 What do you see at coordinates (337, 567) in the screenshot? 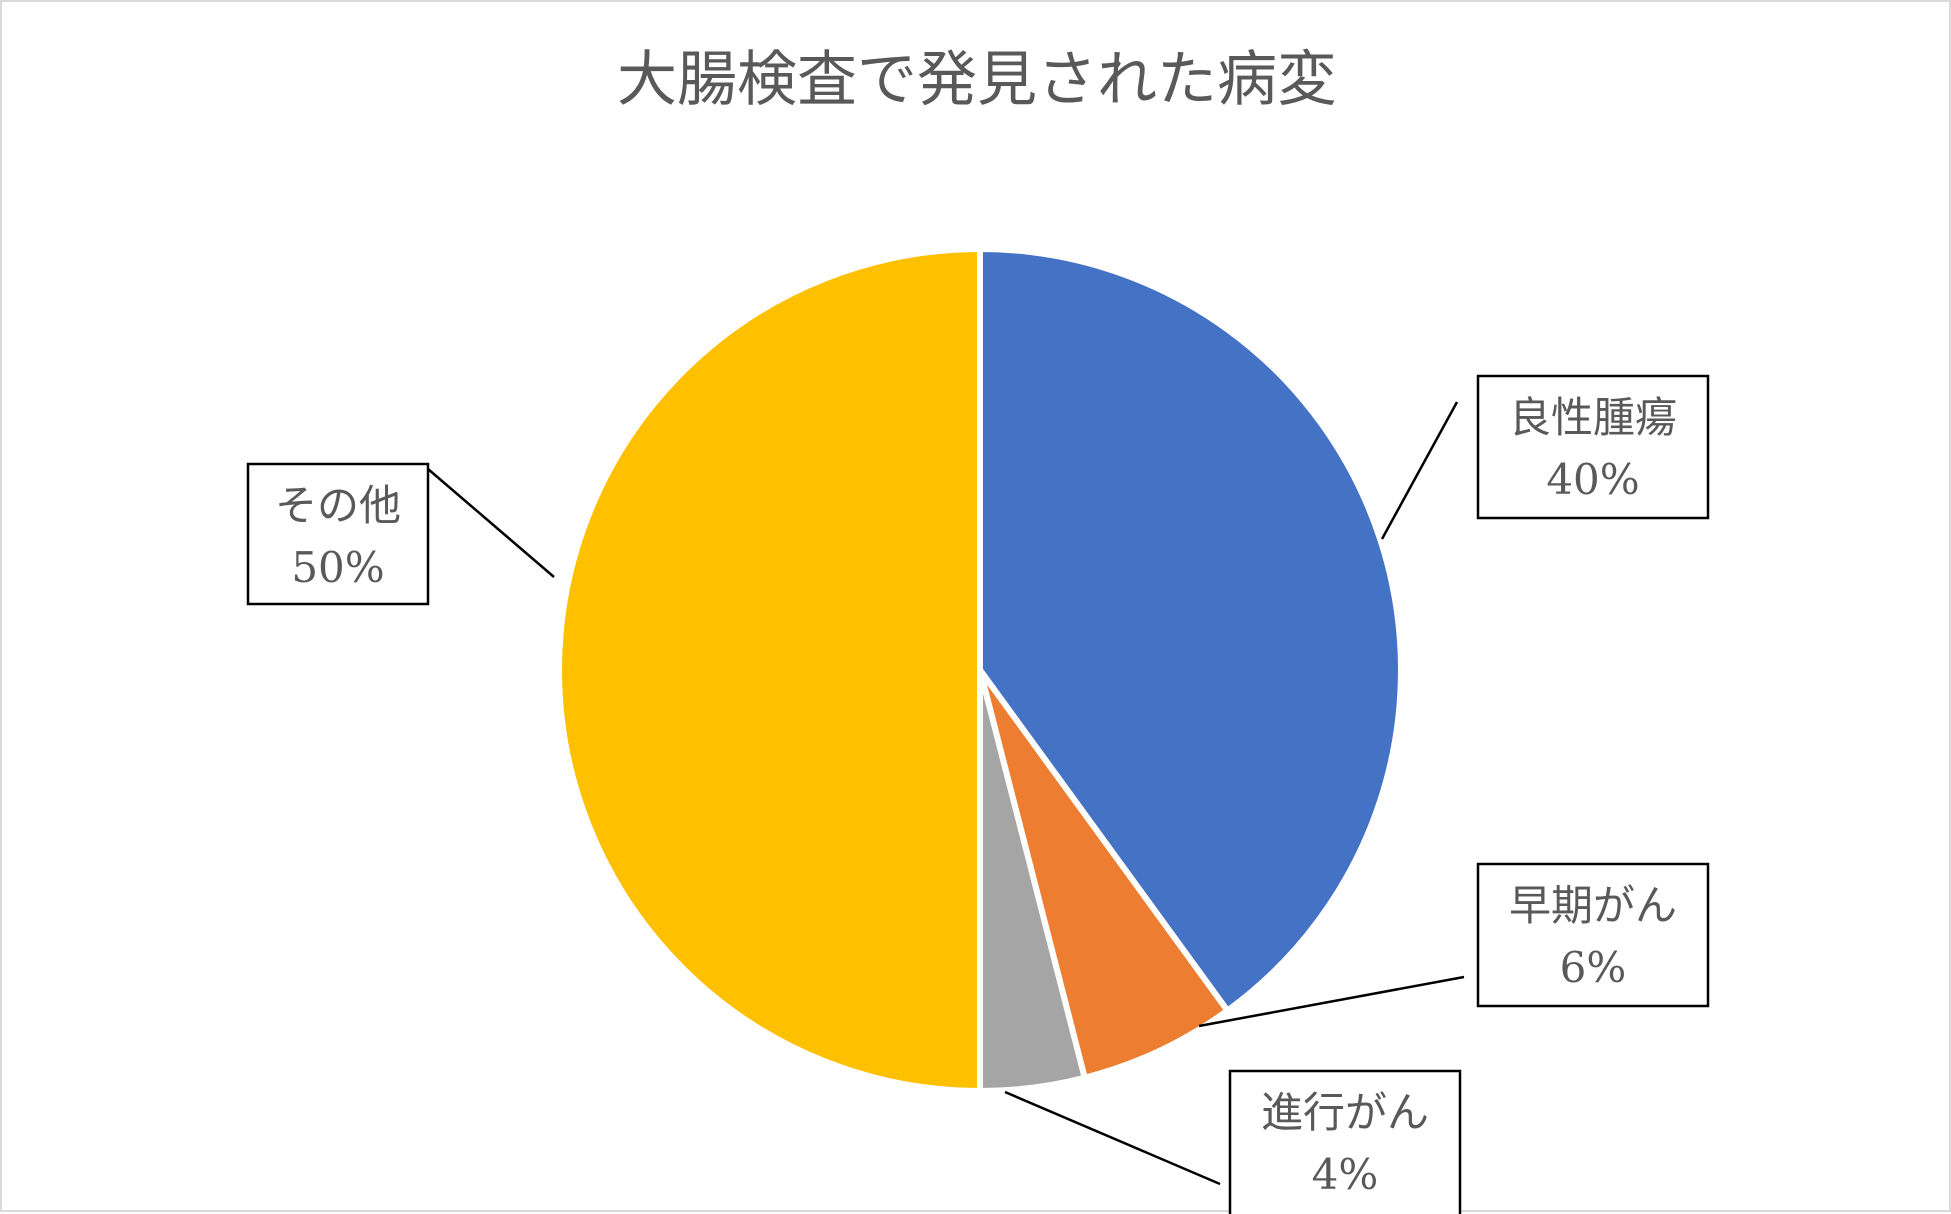
I see `data-label-value: 50%` at bounding box center [337, 567].